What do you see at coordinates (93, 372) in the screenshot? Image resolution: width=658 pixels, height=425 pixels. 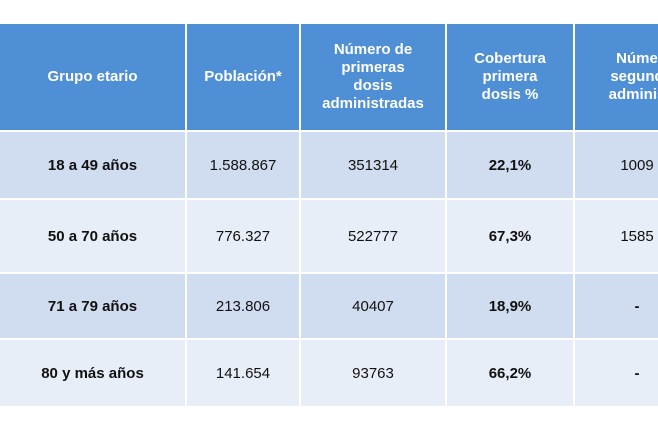 I see `cell-grupo: 80 y más años` at bounding box center [93, 372].